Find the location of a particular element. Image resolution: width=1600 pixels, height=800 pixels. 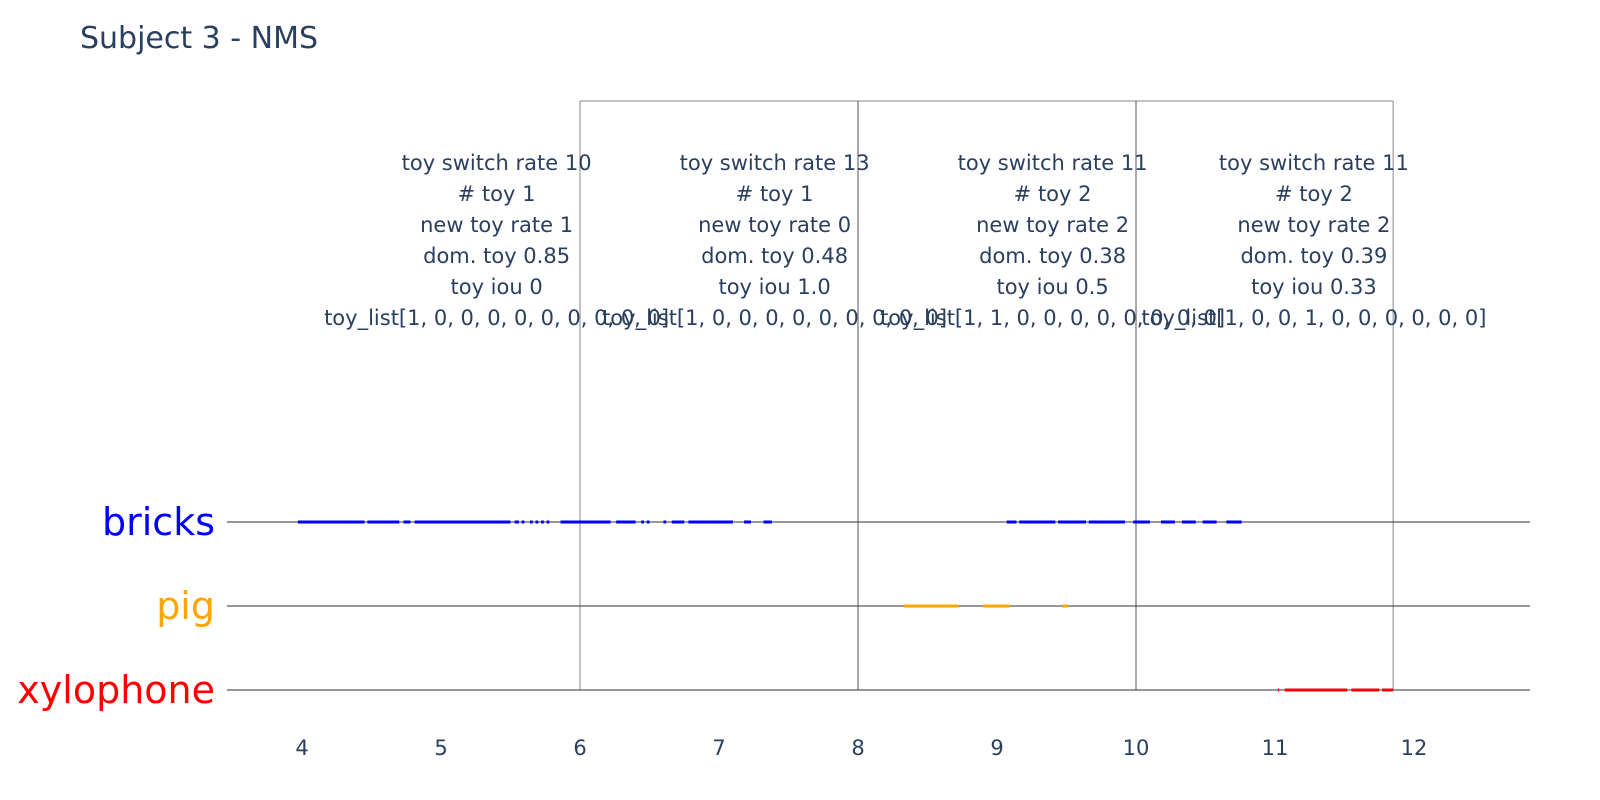

annotation-line: dom. toy 0.85 is located at coordinates (496, 256).